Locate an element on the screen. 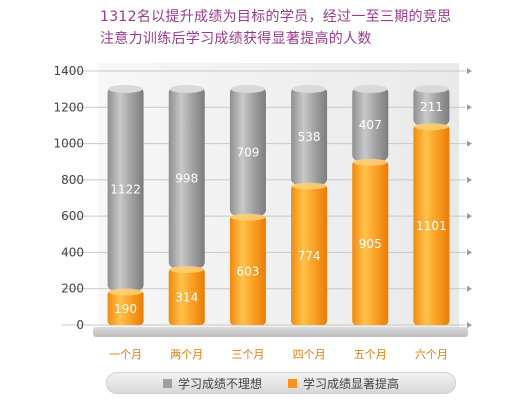  data-label-gray: 709 is located at coordinates (247, 152).